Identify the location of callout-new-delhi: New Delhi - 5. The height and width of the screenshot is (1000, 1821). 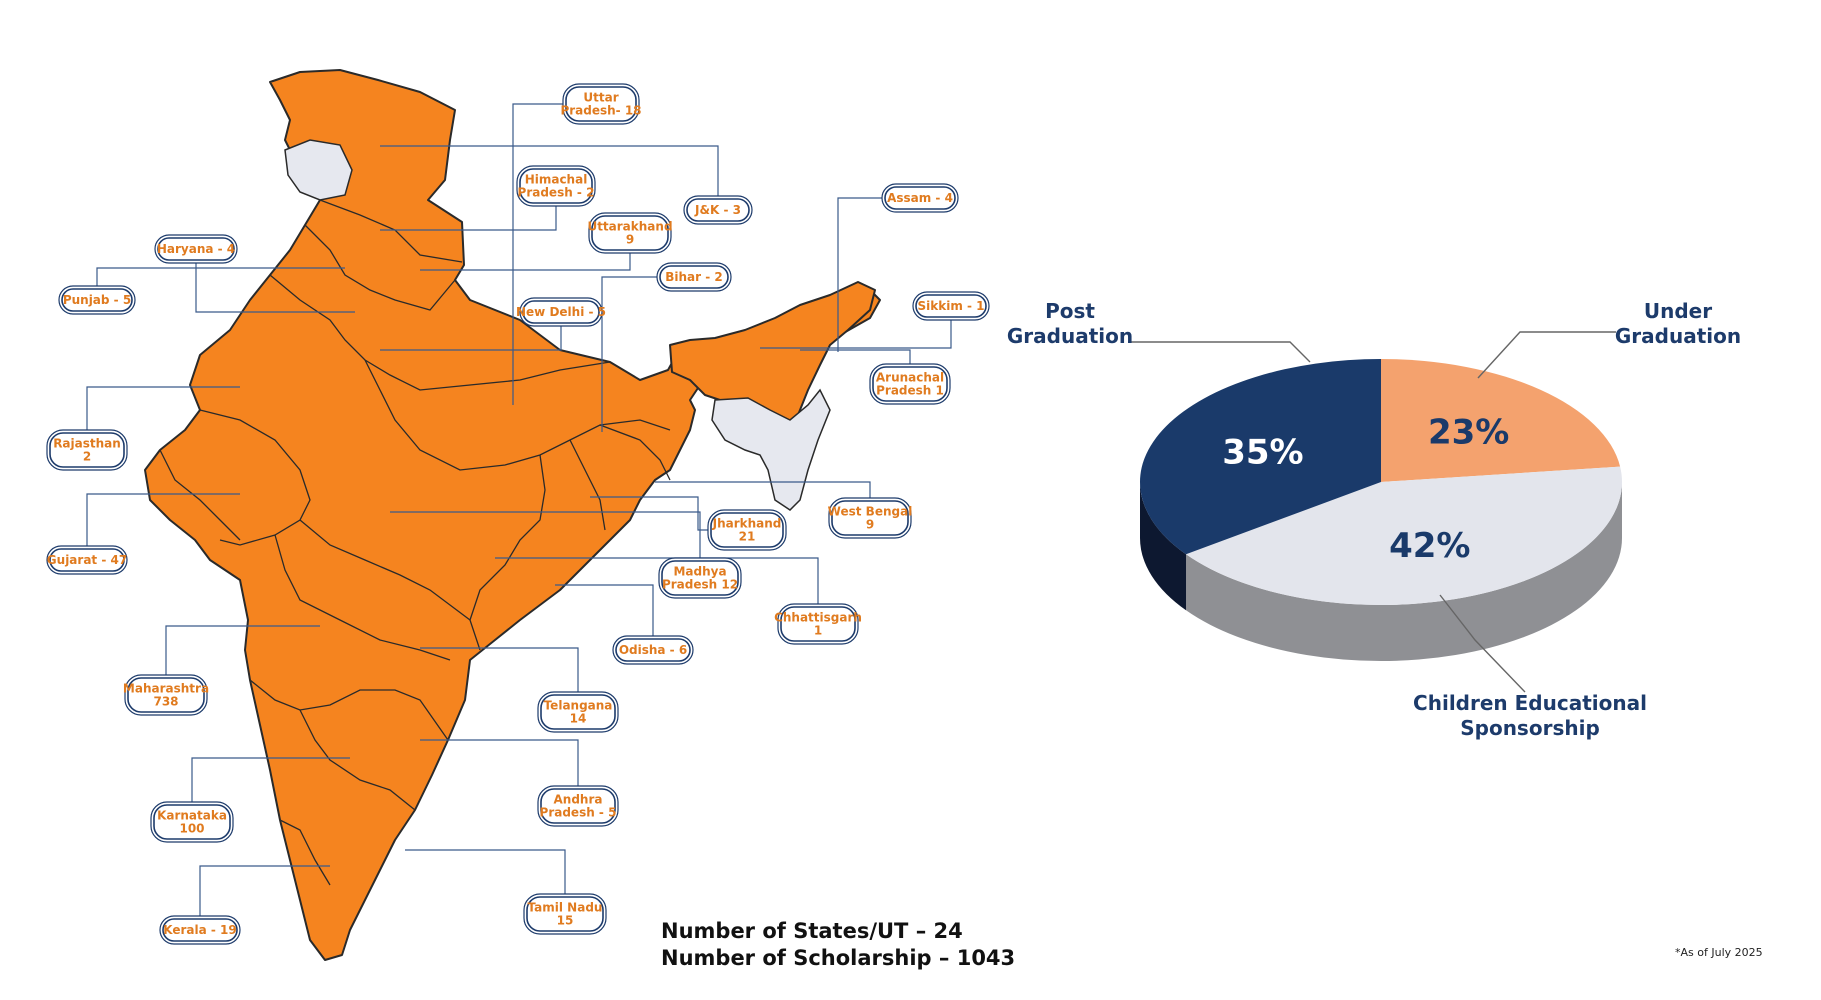
(561, 312).